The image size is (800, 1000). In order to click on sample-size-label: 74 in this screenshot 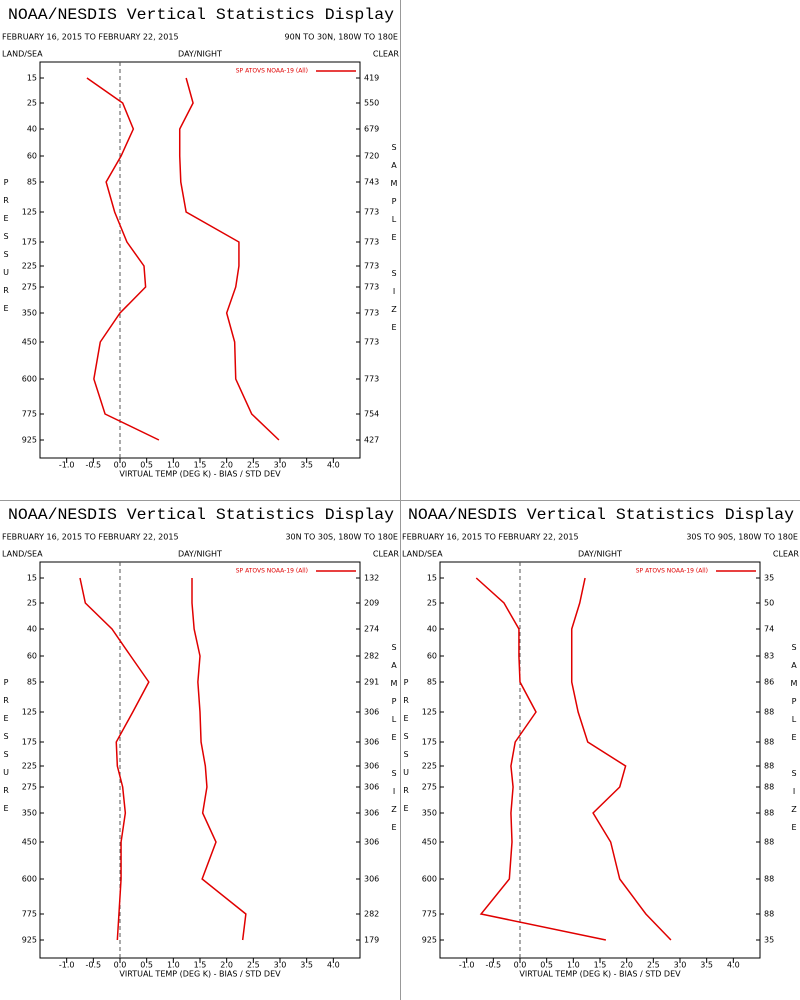, I will do `click(769, 629)`.